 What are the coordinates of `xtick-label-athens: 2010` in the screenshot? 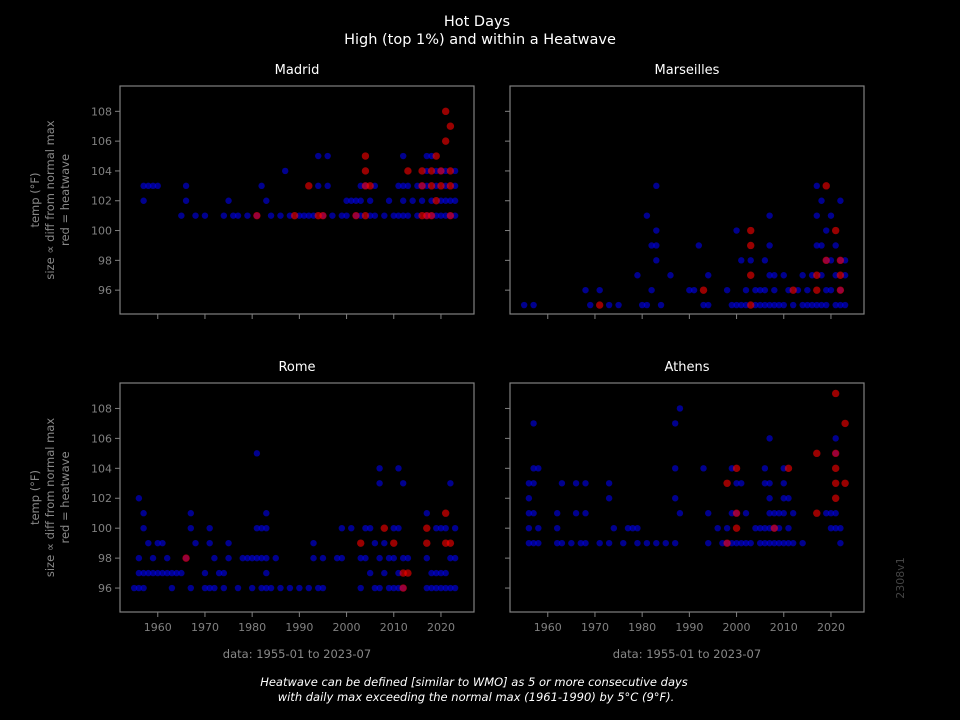 It's located at (784, 627).